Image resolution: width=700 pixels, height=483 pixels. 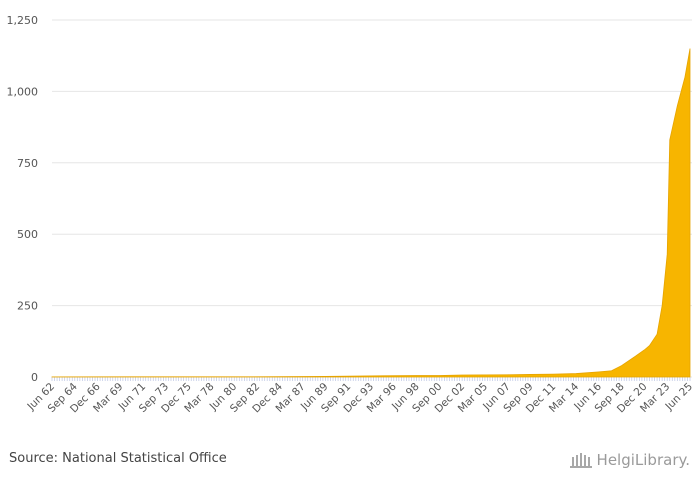 What do you see at coordinates (27, 306) in the screenshot?
I see `y-tick-label: 250` at bounding box center [27, 306].